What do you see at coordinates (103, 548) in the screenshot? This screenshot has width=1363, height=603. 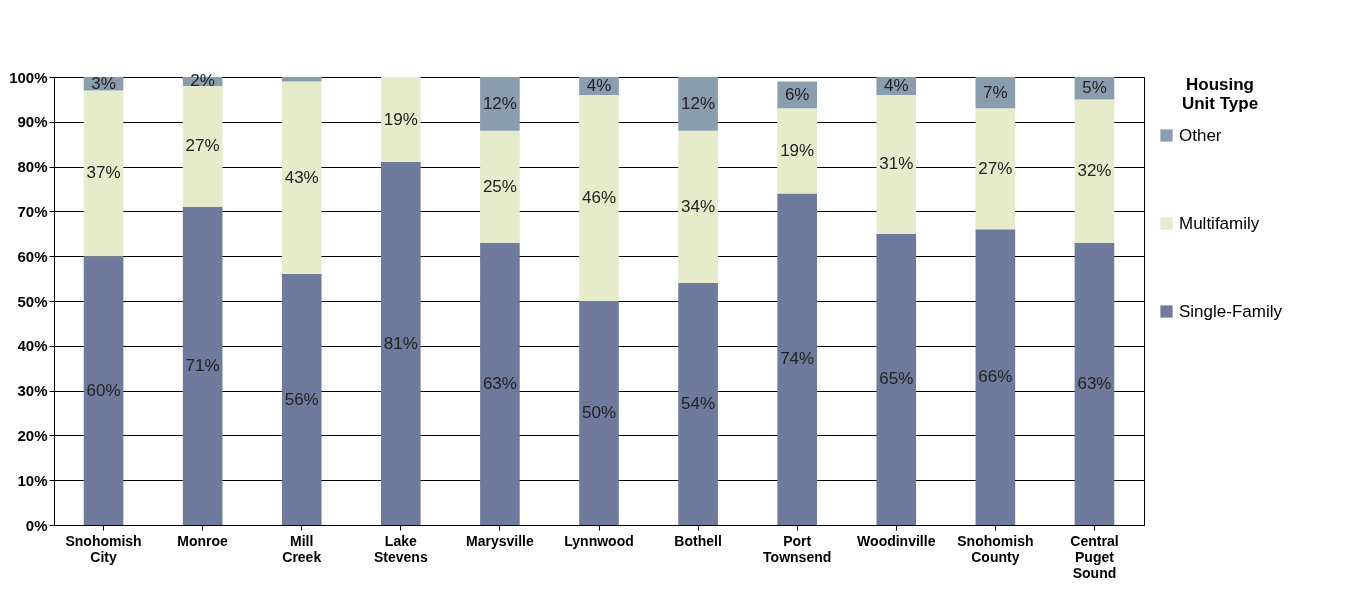 I see `x-tick-label: Snohomish City` at bounding box center [103, 548].